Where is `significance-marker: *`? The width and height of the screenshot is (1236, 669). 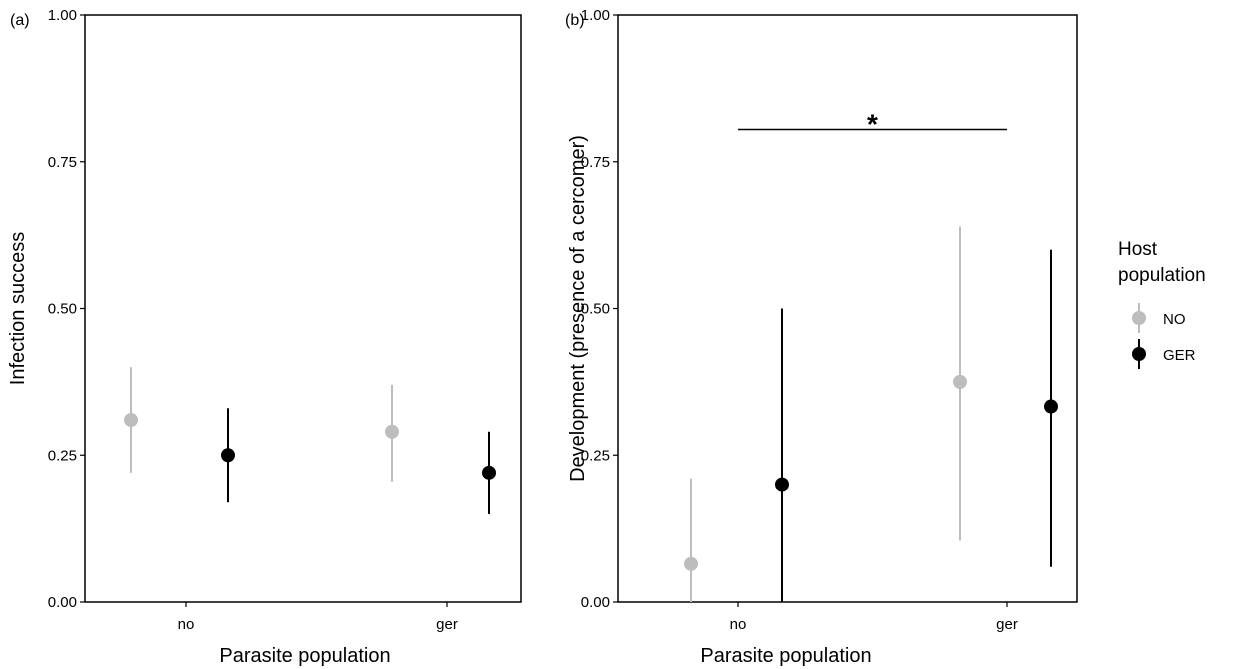
significance-marker: * is located at coordinates (872, 123).